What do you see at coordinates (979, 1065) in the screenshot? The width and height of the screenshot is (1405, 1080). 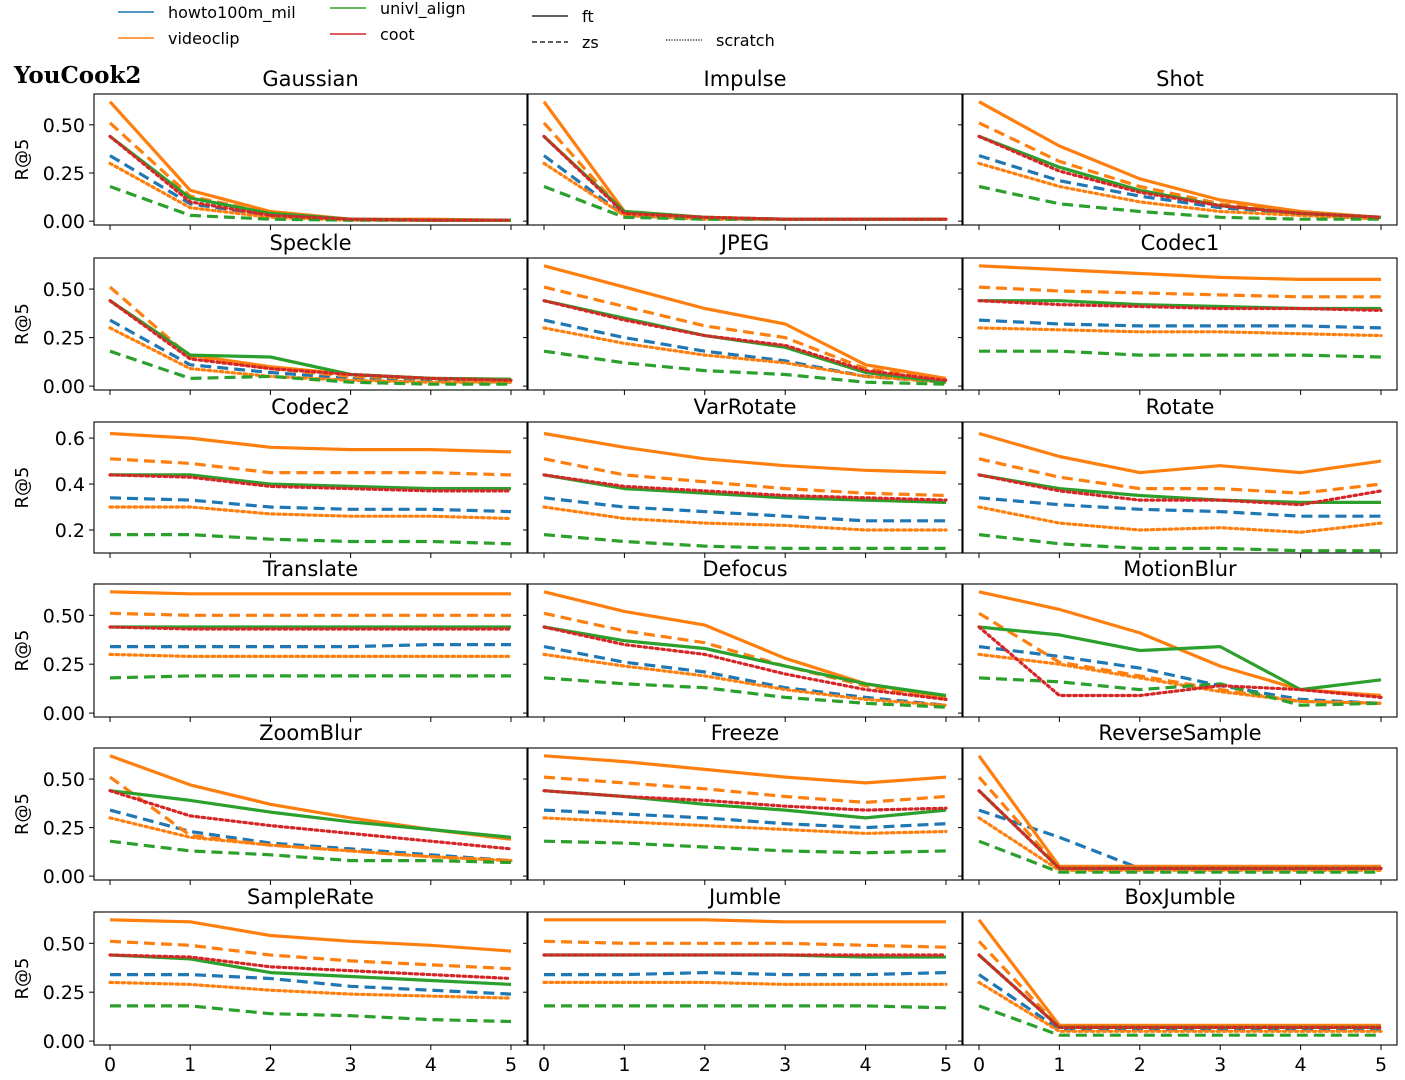 I see `x-tick-label: 0` at bounding box center [979, 1065].